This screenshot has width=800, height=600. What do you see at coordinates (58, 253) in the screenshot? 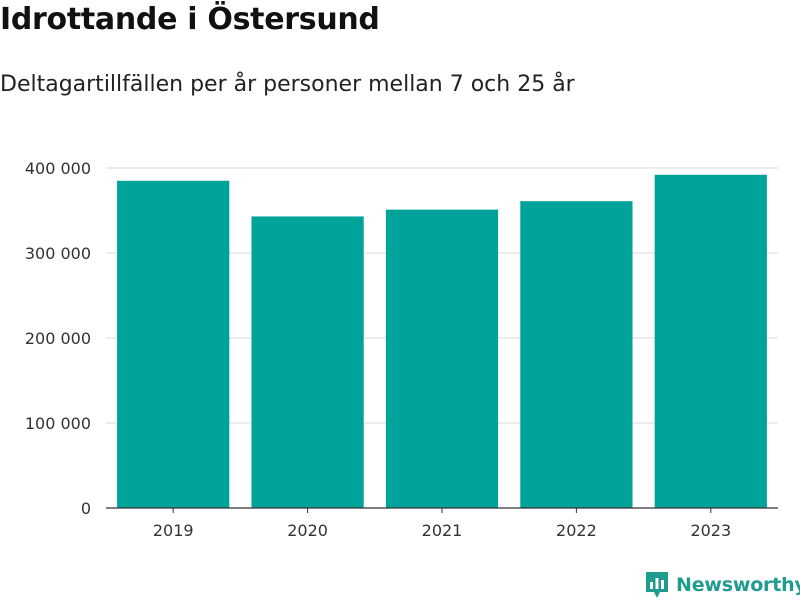
I see `y-tick-label: 300 000` at bounding box center [58, 253].